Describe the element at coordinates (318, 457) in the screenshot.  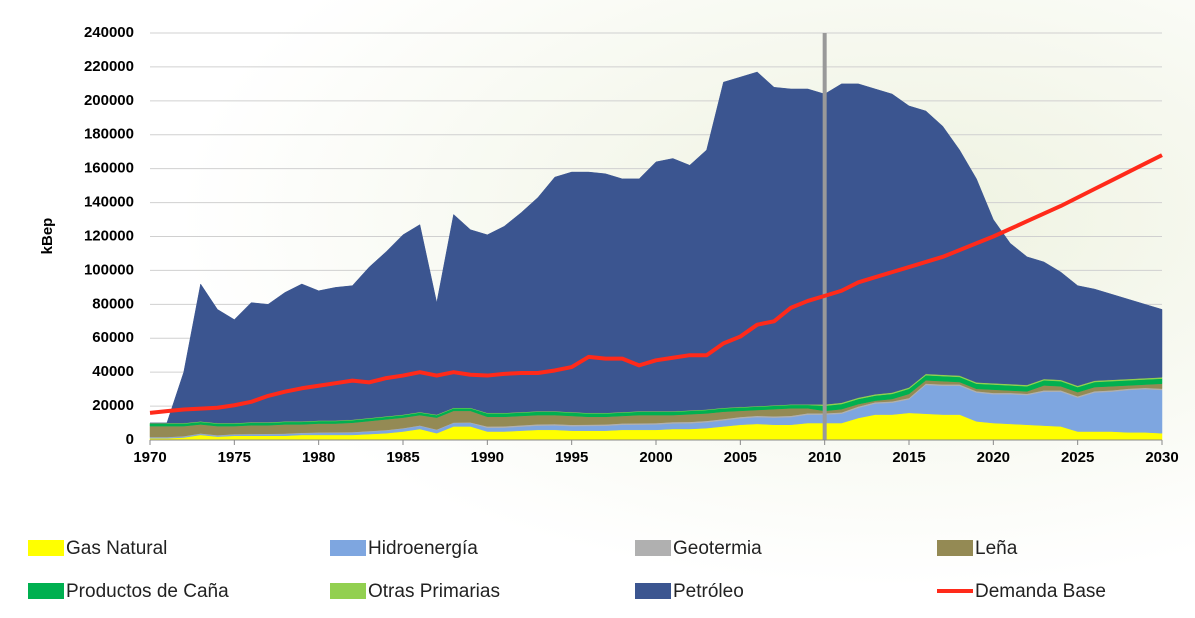
I see `x-tick-label: 1980` at that location.